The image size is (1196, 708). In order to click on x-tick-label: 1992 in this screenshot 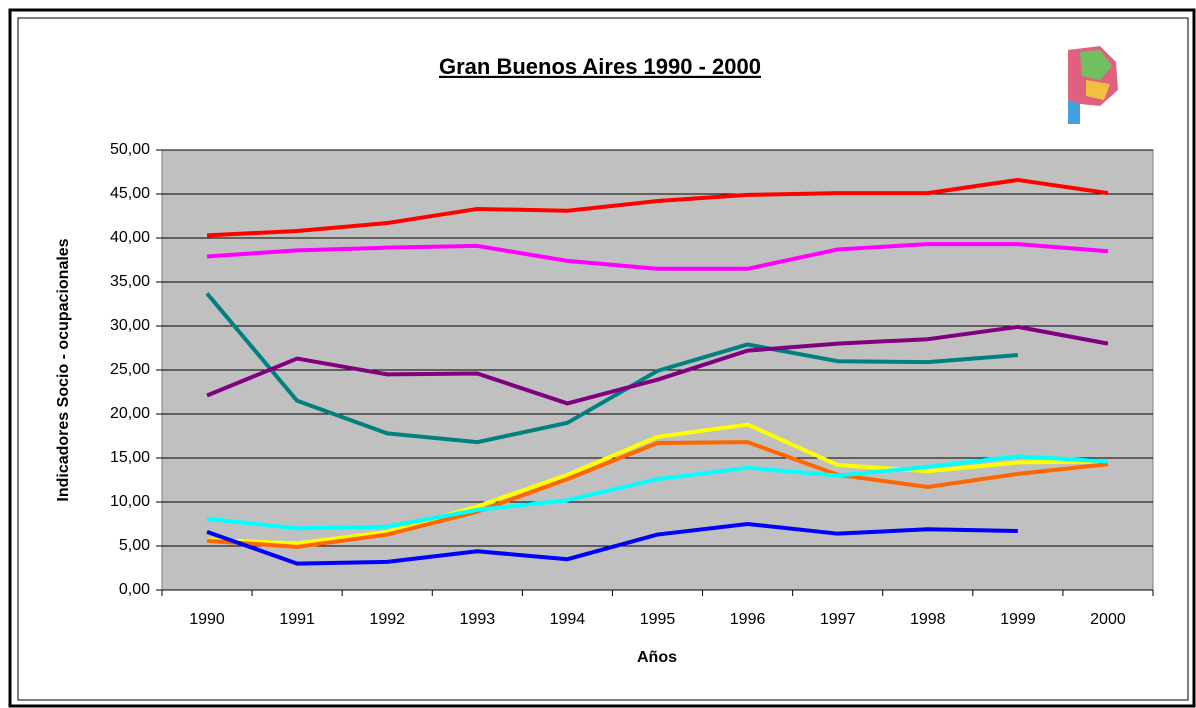, I will do `click(387, 619)`.